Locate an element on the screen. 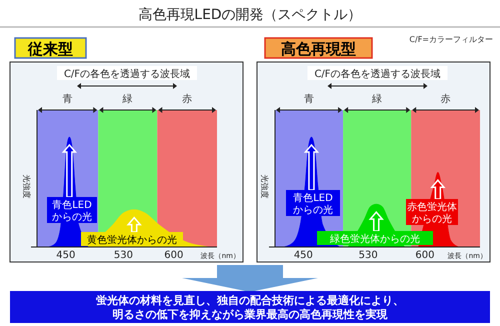 Image resolution: width=500 pixels, height=326 pixels. text: 高色再現LEDの開発（スペクトル） is located at coordinates (250, 15).